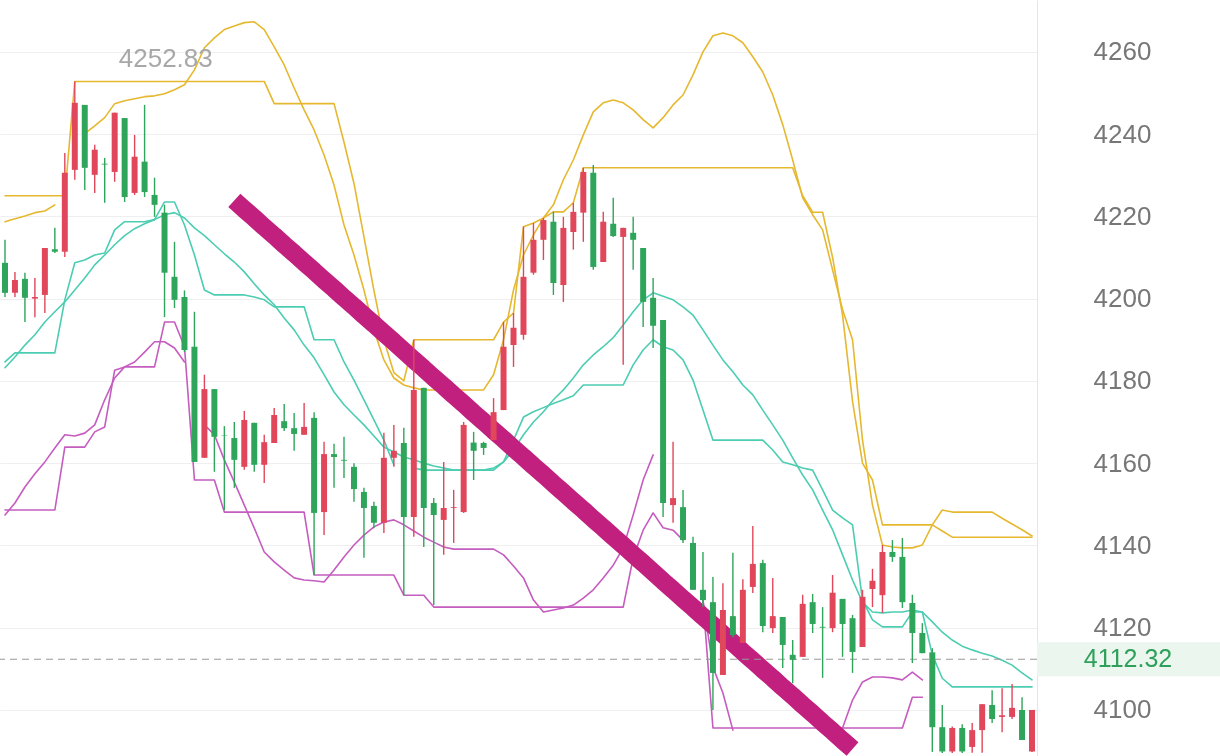 The image size is (1220, 756). I want to click on y-tick-label: 4100, so click(1122, 709).